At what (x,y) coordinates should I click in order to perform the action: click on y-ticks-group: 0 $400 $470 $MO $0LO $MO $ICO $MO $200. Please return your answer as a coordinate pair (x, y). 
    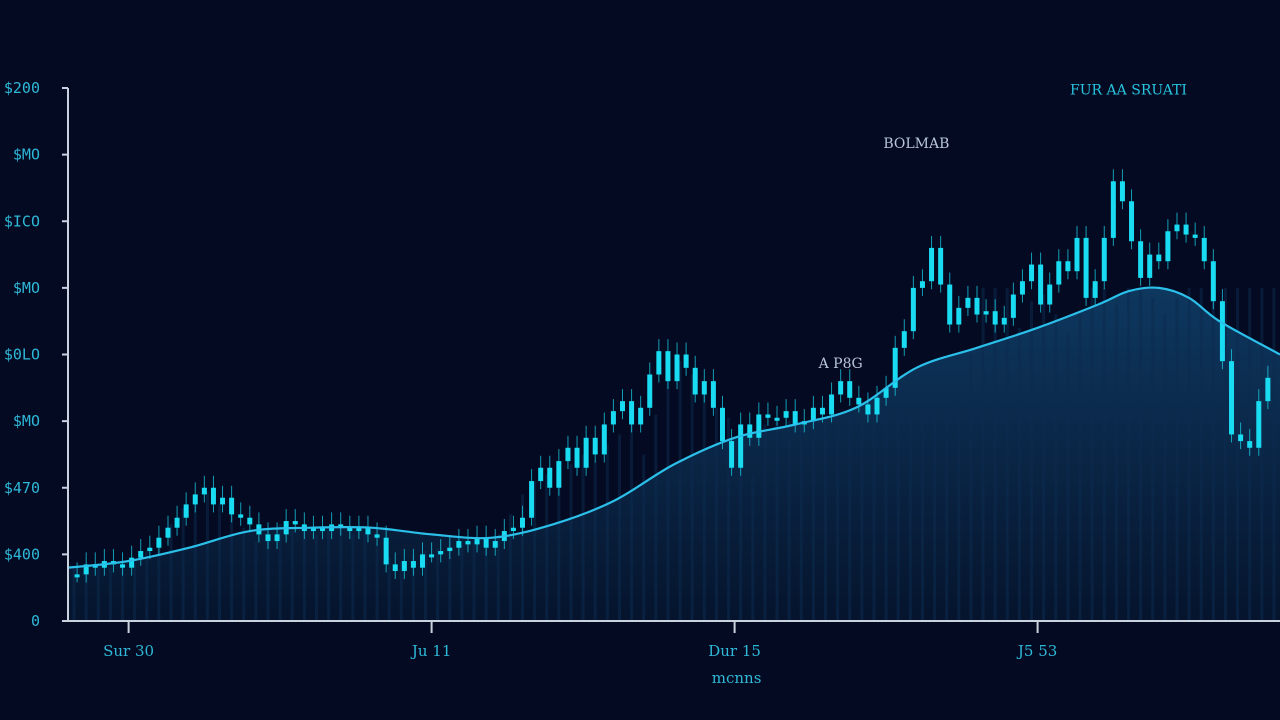
    Looking at the image, I should click on (36, 354).